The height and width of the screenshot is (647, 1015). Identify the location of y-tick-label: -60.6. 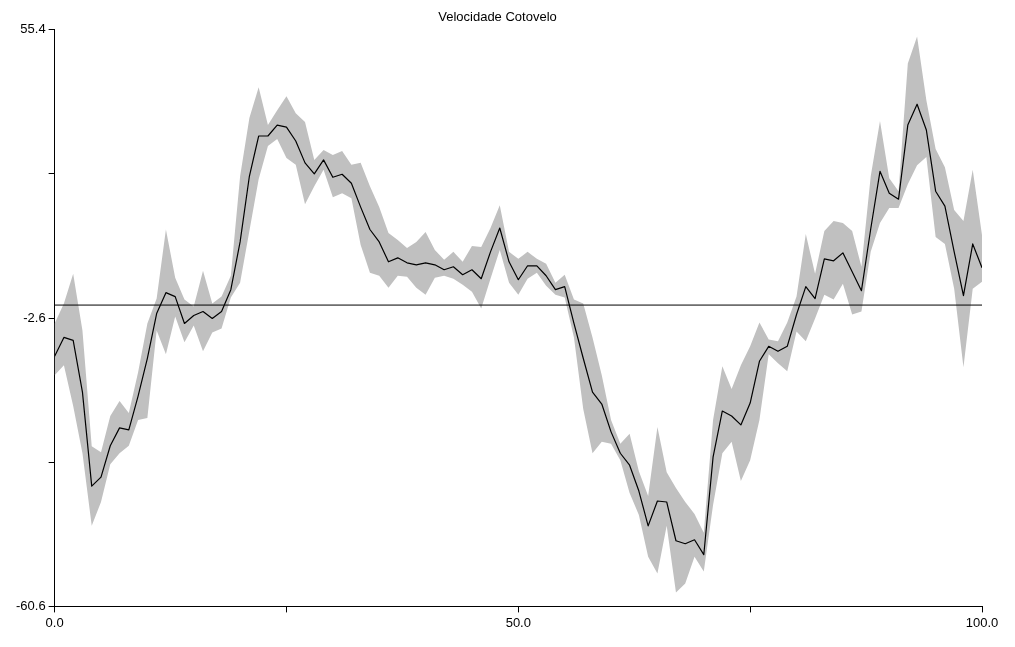
(30, 605).